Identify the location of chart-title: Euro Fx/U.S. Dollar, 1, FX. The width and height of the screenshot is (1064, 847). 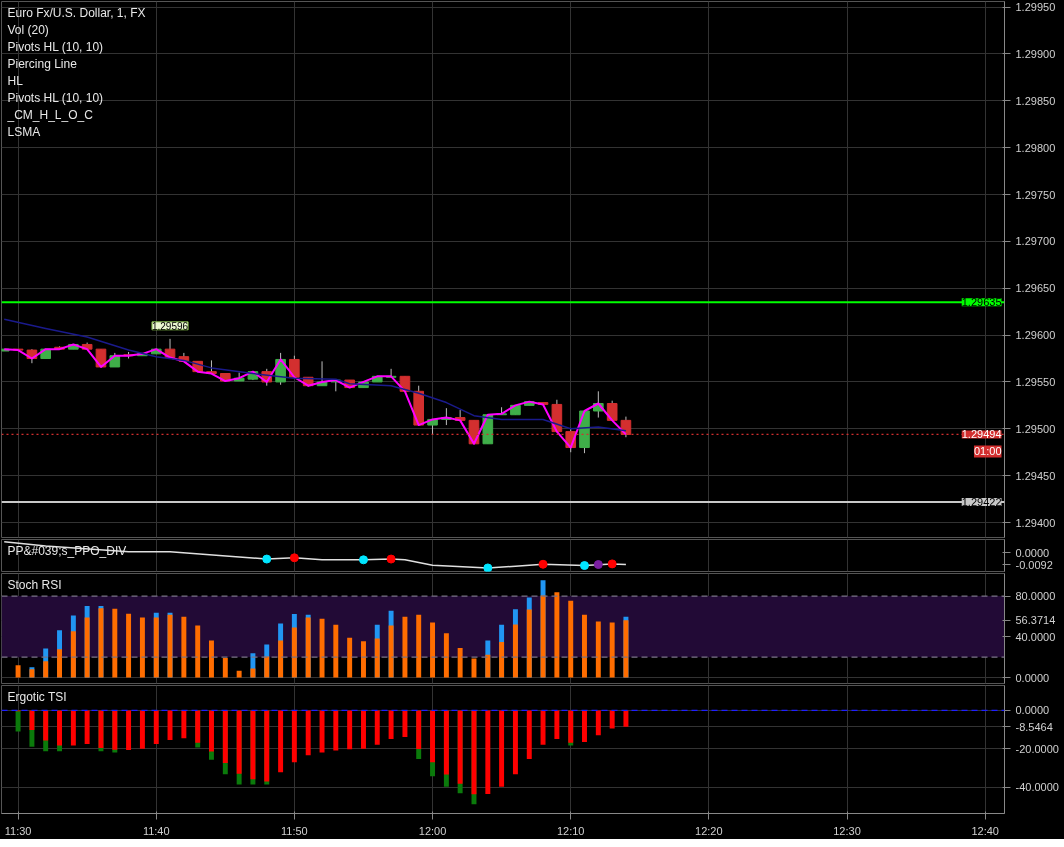
(76, 12).